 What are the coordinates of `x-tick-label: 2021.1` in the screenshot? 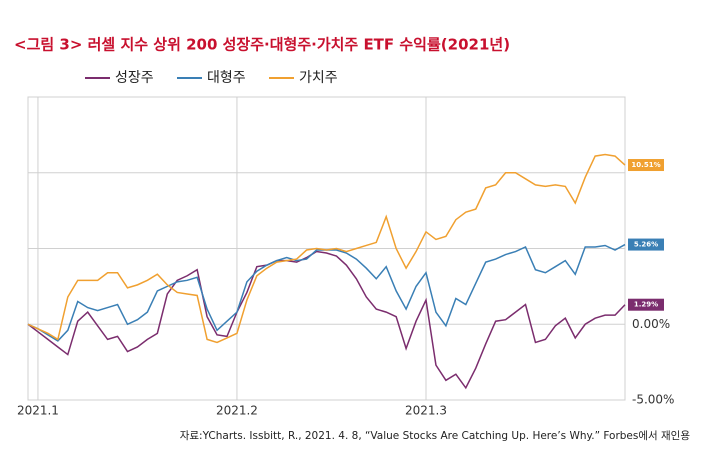 It's located at (38, 411).